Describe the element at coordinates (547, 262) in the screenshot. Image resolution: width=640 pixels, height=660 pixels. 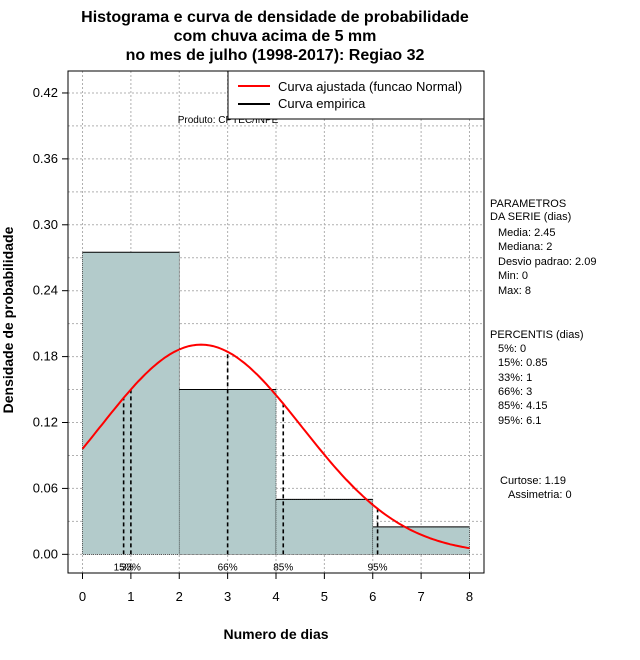
I see `parameter-desvio: Desvio padrao: 2.09` at that location.